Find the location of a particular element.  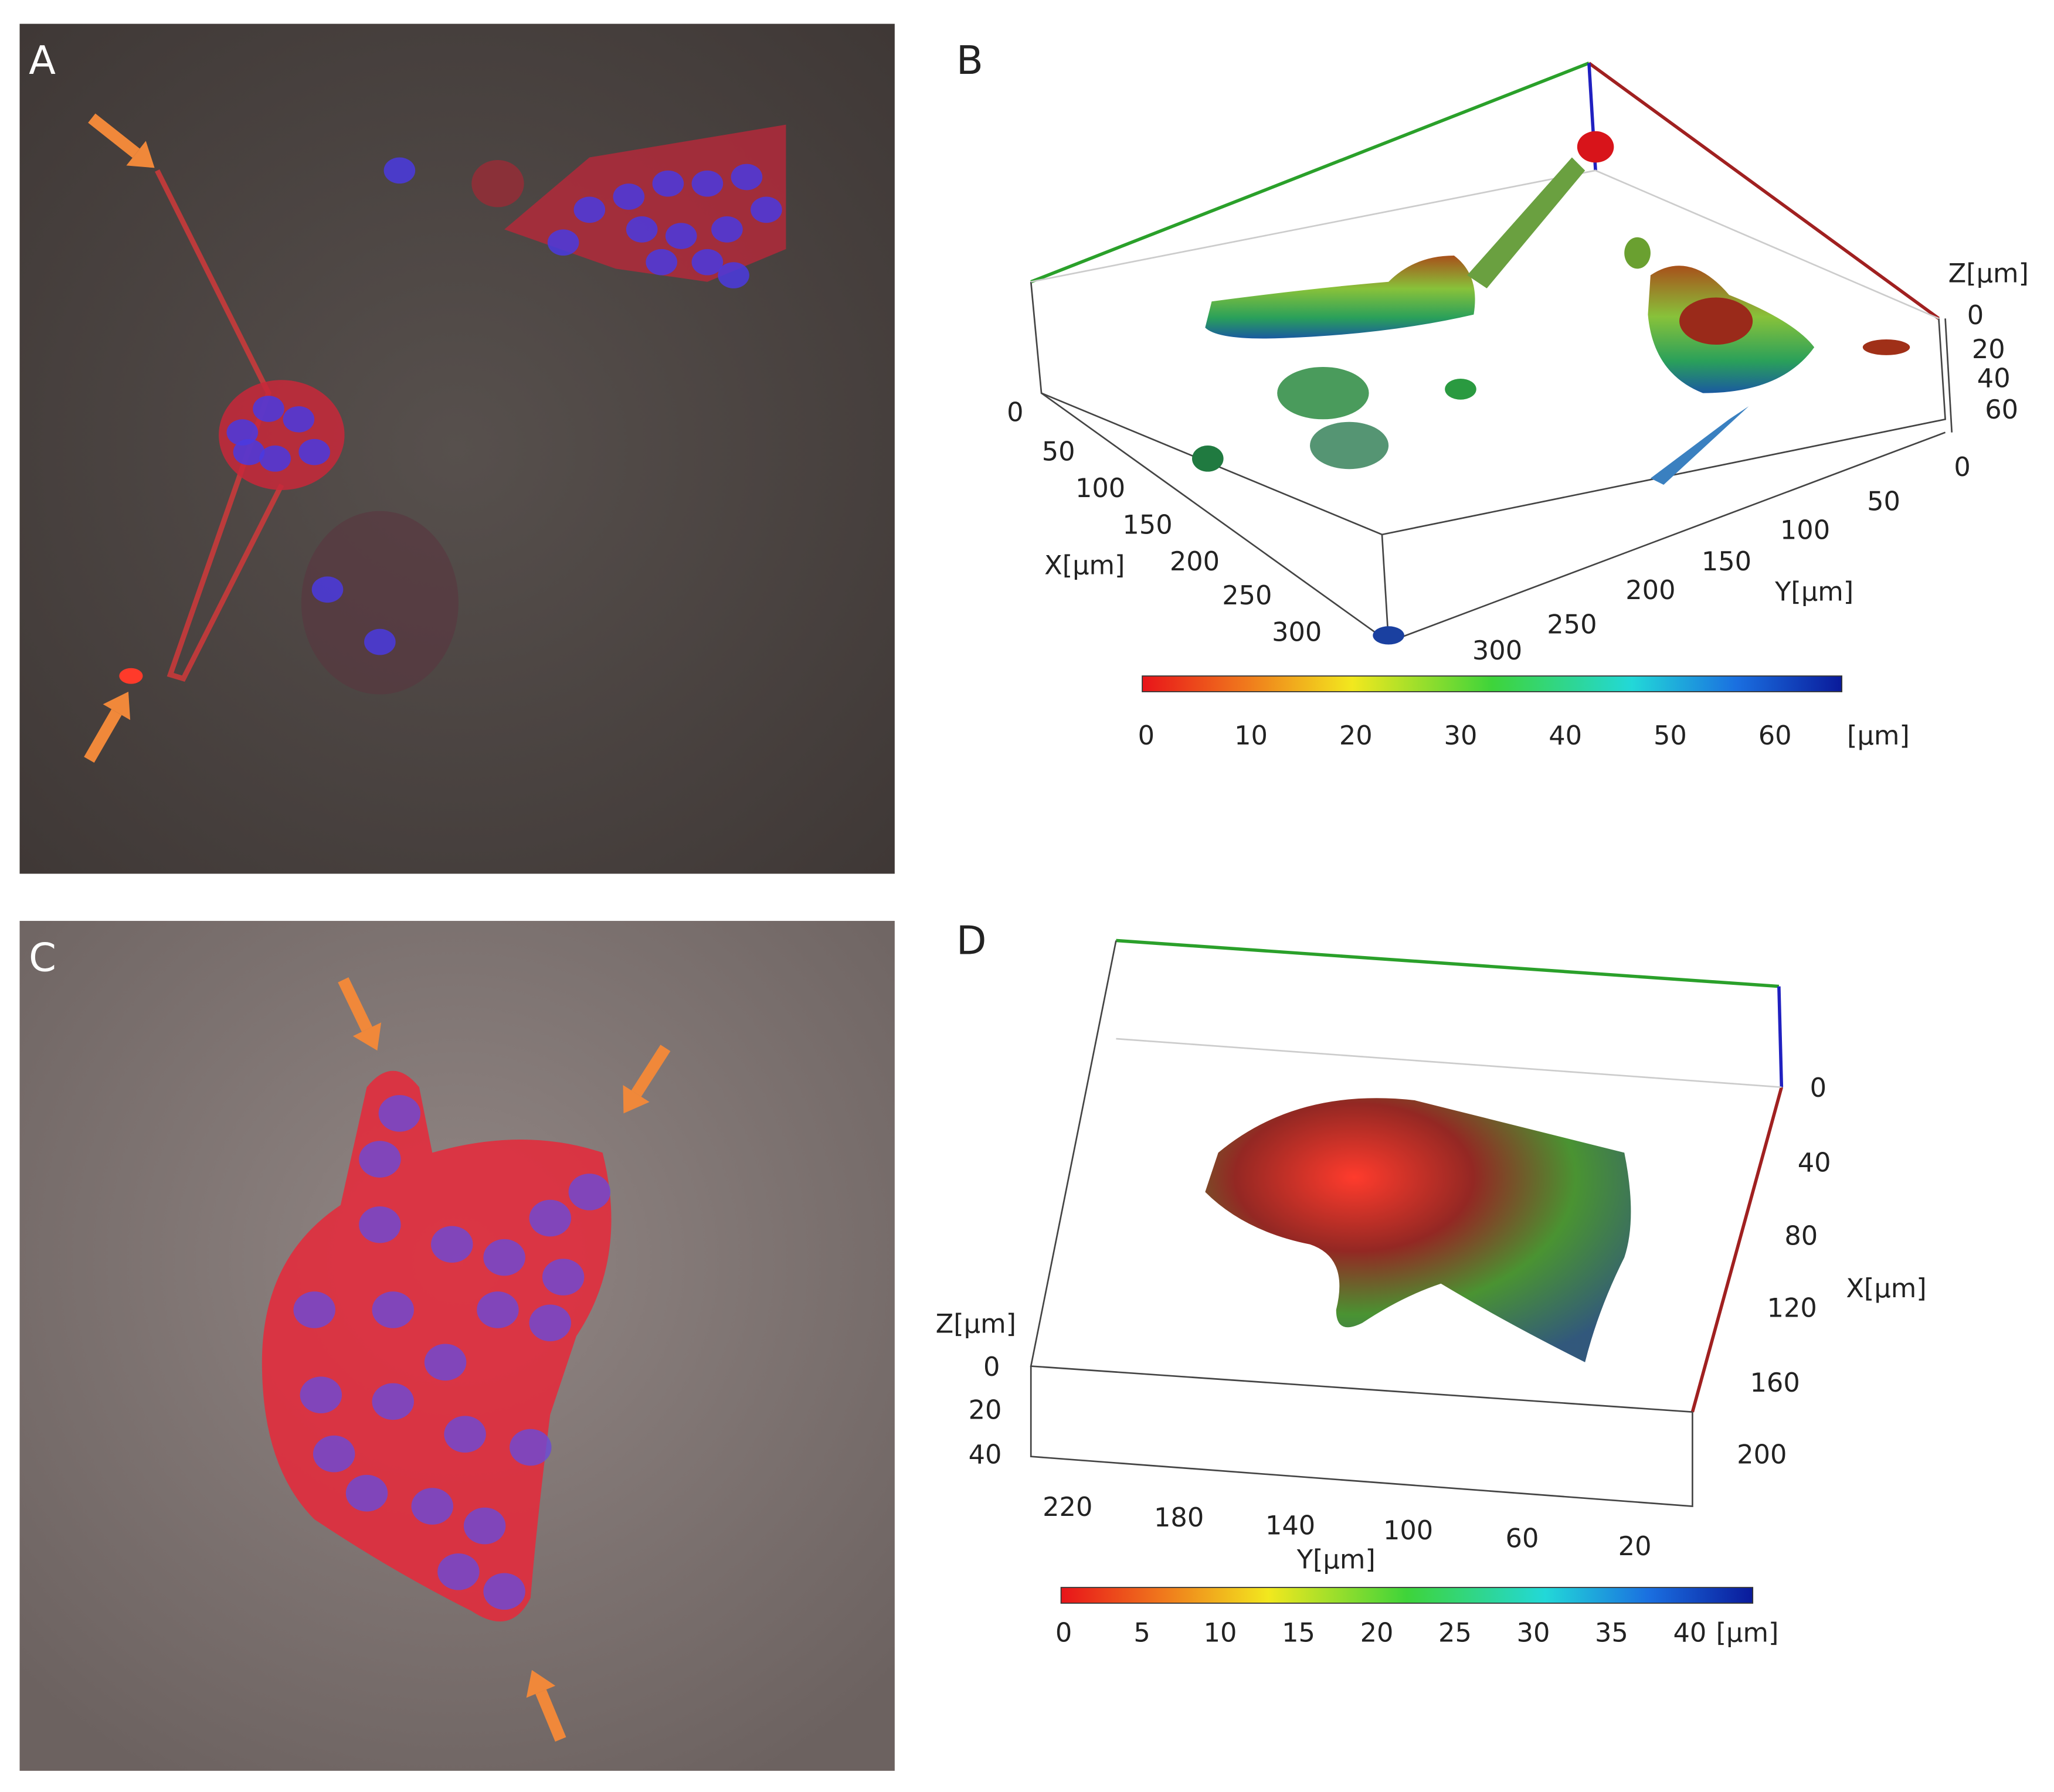

tick-label: 5 is located at coordinates (1141, 1633).